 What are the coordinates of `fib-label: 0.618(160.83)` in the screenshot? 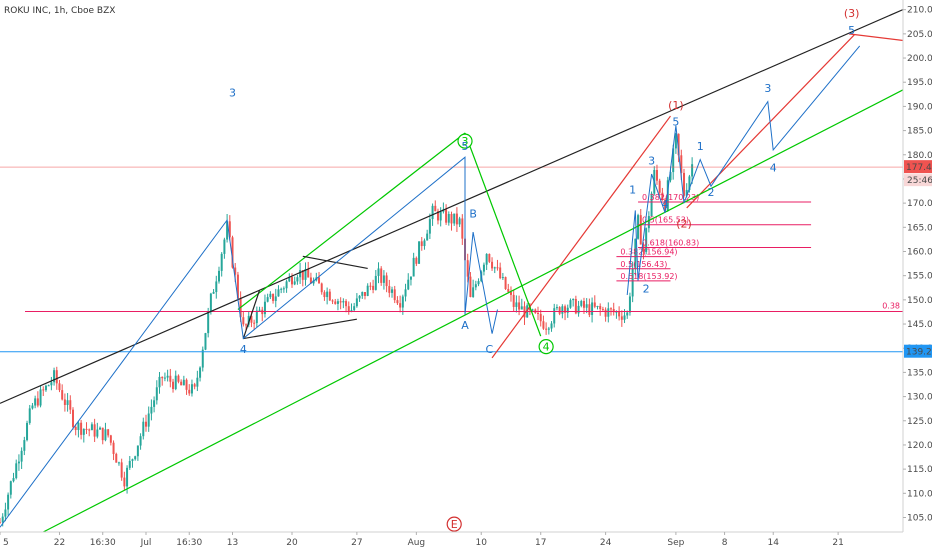 It's located at (670, 242).